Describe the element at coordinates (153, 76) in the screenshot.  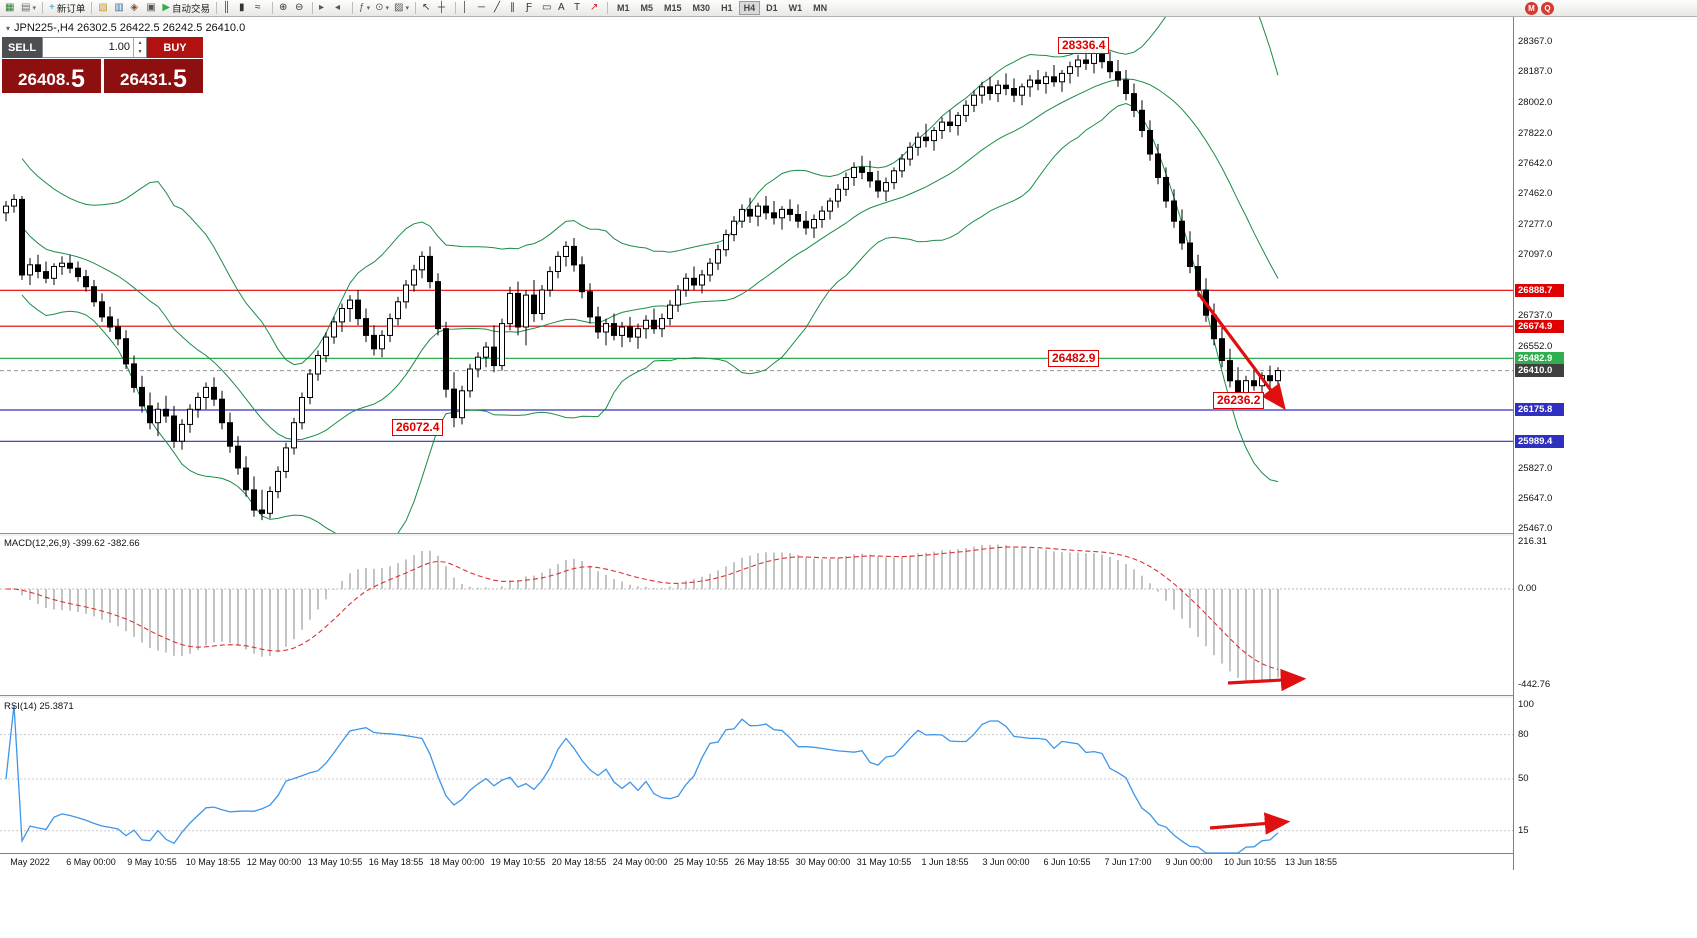
I see `buy-price: 26431. 5` at that location.